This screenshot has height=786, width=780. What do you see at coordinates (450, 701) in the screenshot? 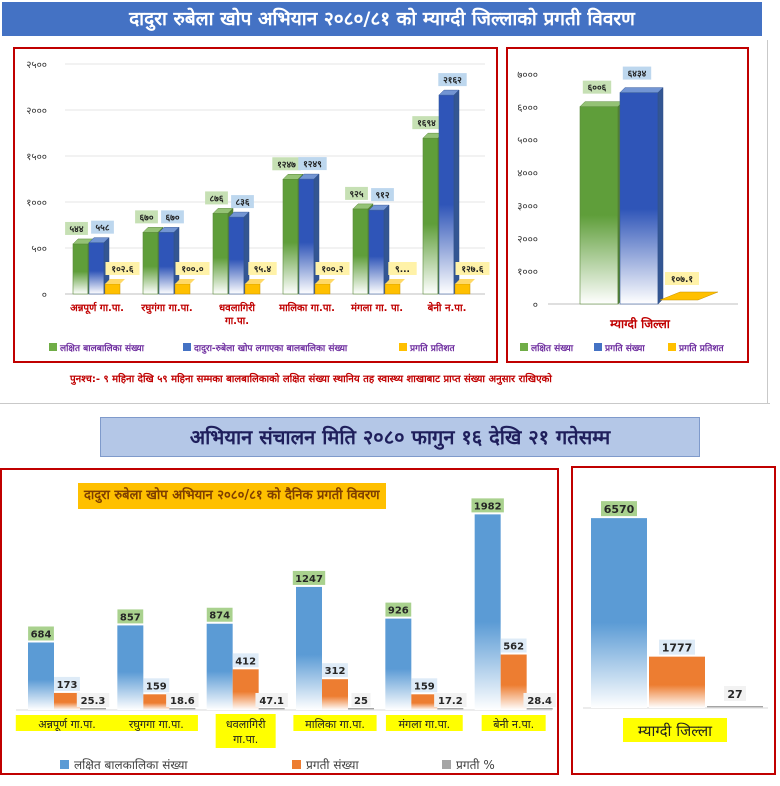
I see `data-label: 17.2` at bounding box center [450, 701].